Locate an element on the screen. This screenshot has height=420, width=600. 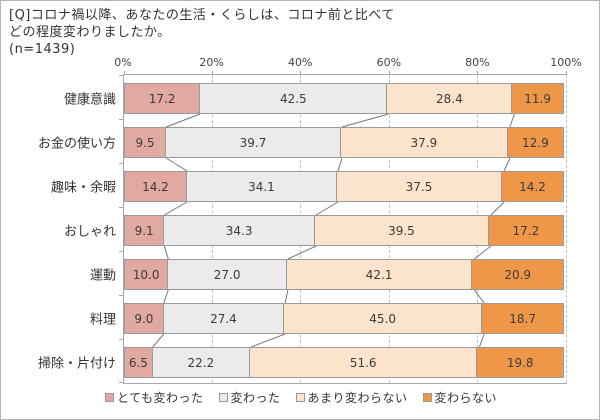
stacked-bar: 10.0 27.0 42.1 20.9 is located at coordinates (345, 274).